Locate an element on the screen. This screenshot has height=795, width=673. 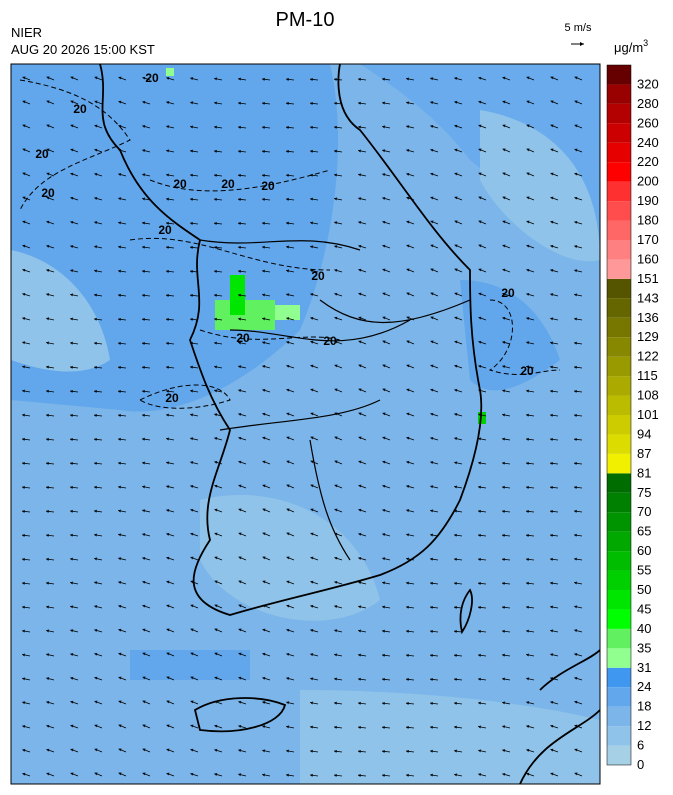
colorbar-label: 18 is located at coordinates (644, 706).